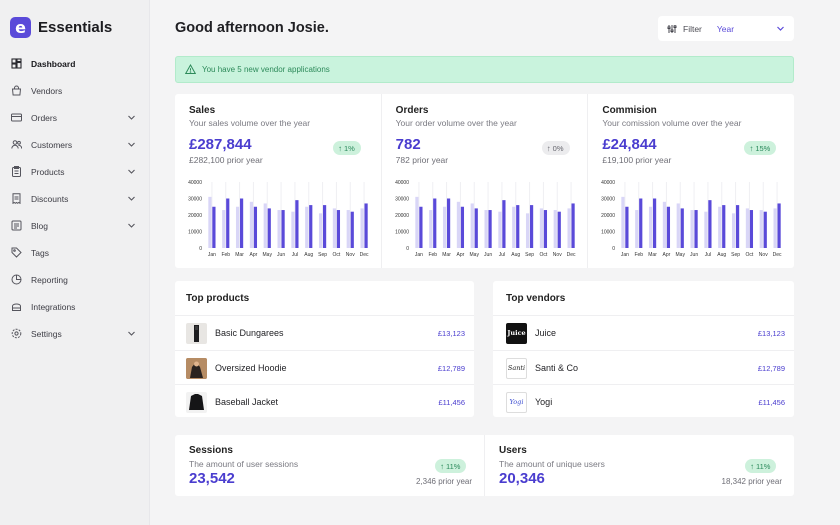 Image resolution: width=840 pixels, height=525 pixels. Describe the element at coordinates (456, 123) in the screenshot. I see `stat-subtitle: Your order volume over the year` at that location.